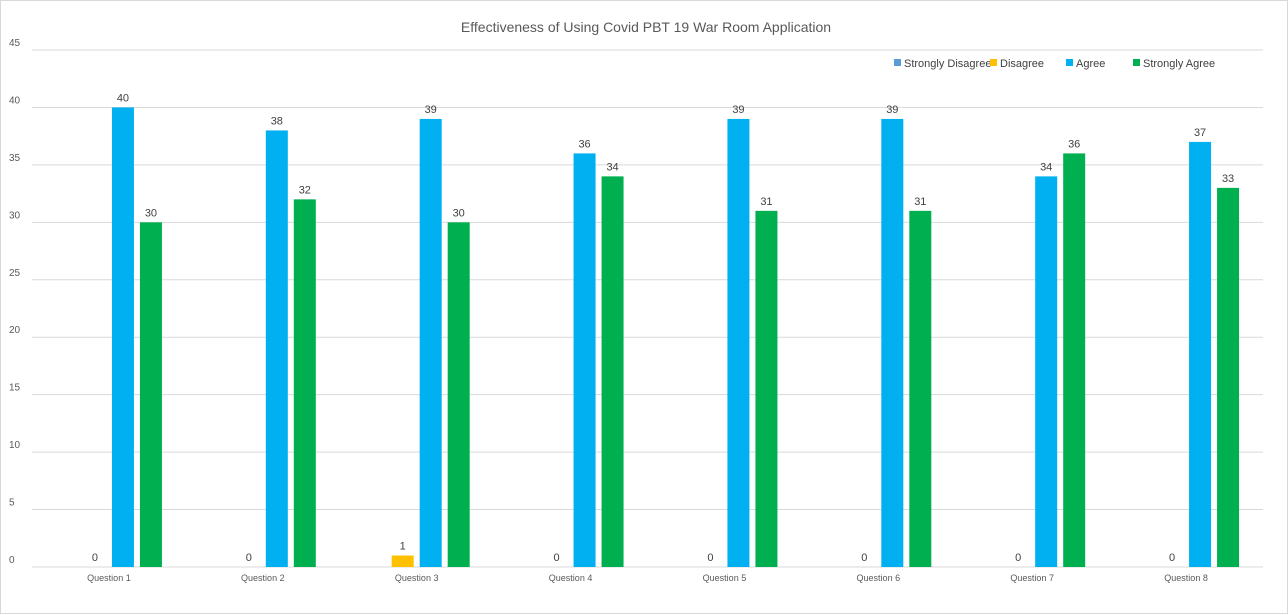  What do you see at coordinates (305, 190) in the screenshot?
I see `data-label: 32` at bounding box center [305, 190].